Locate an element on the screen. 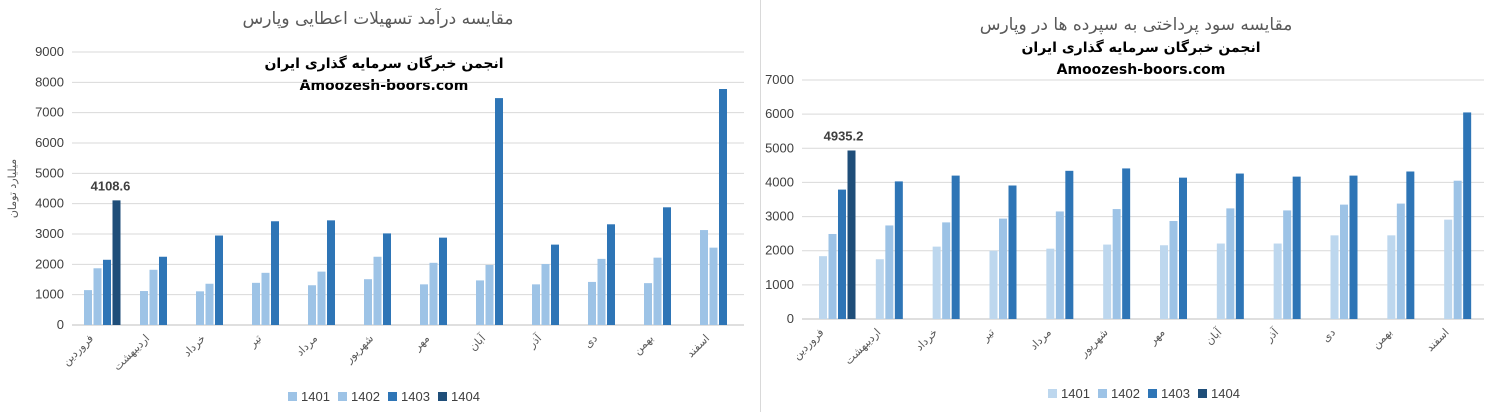 The height and width of the screenshot is (412, 1506). y-tick-label: 8000 is located at coordinates (49, 81).